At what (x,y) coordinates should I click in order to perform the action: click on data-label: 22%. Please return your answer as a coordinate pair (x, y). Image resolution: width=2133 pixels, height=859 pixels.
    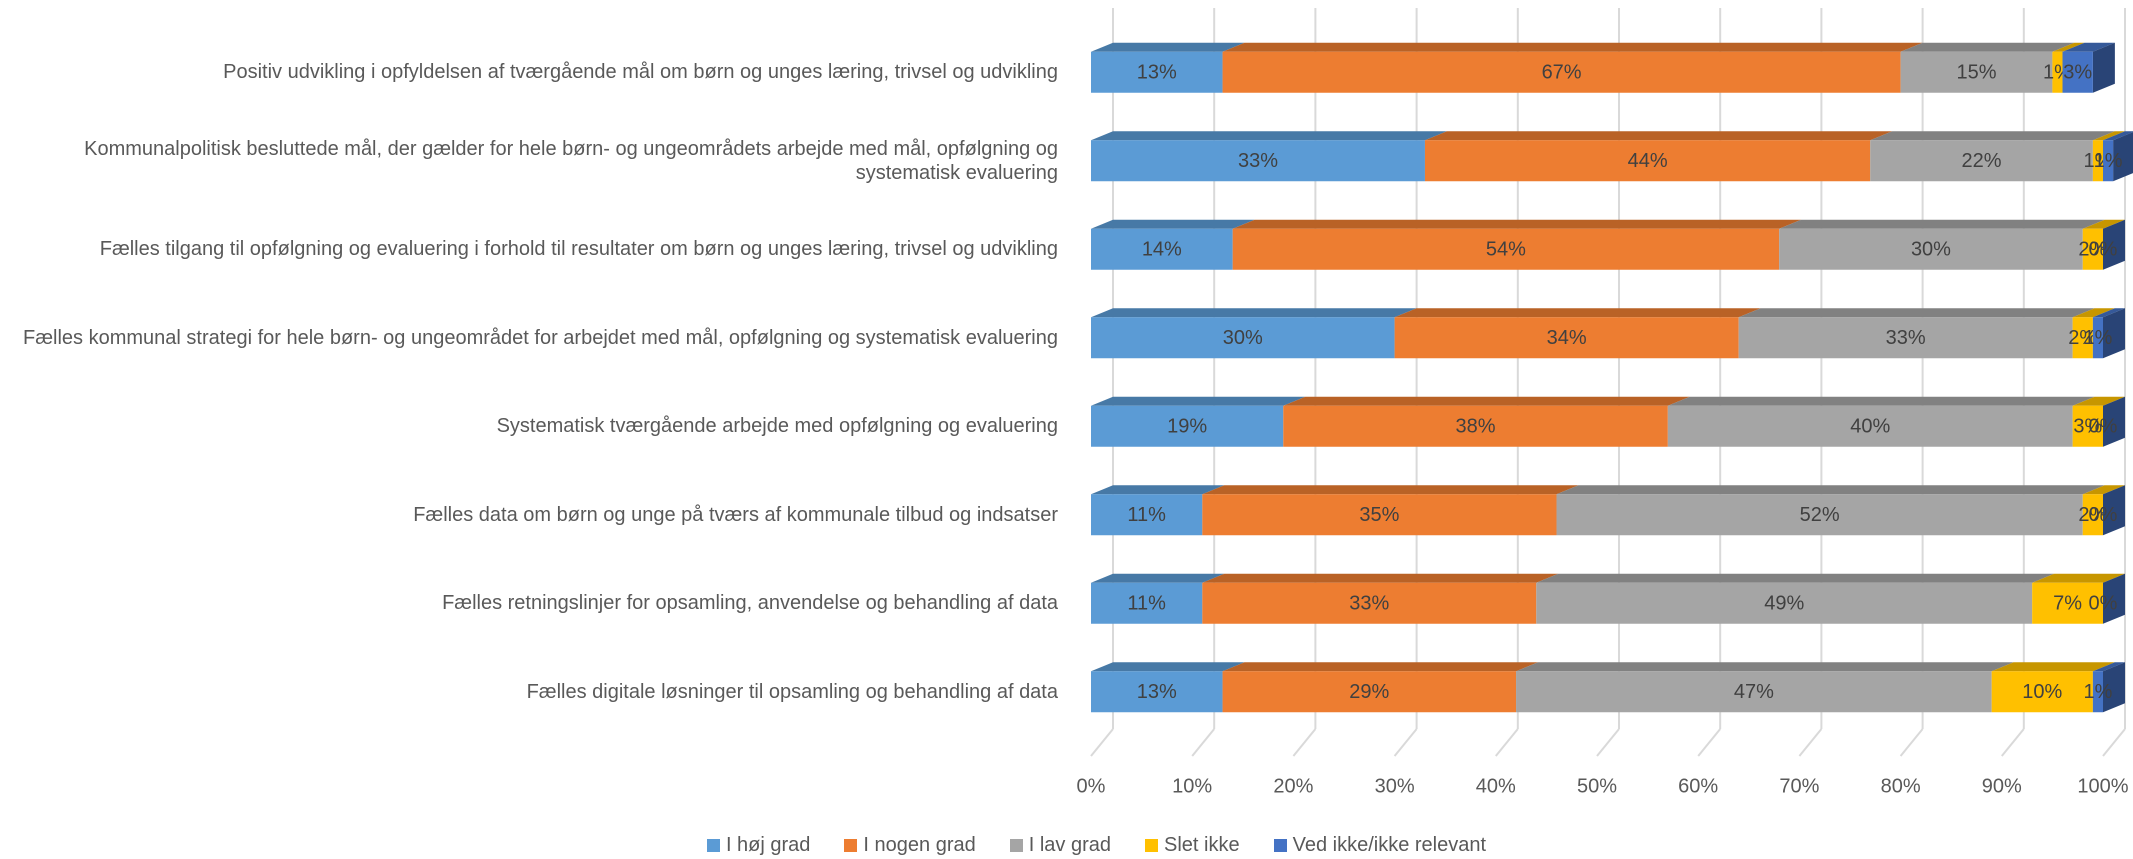
    Looking at the image, I should click on (1982, 161).